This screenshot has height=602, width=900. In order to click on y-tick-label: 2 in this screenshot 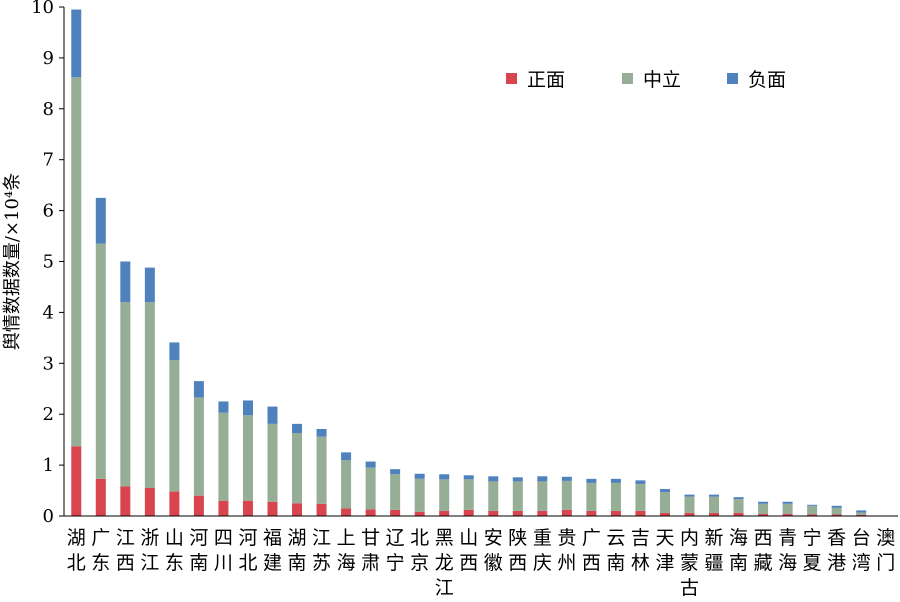, I will do `click(48, 414)`.